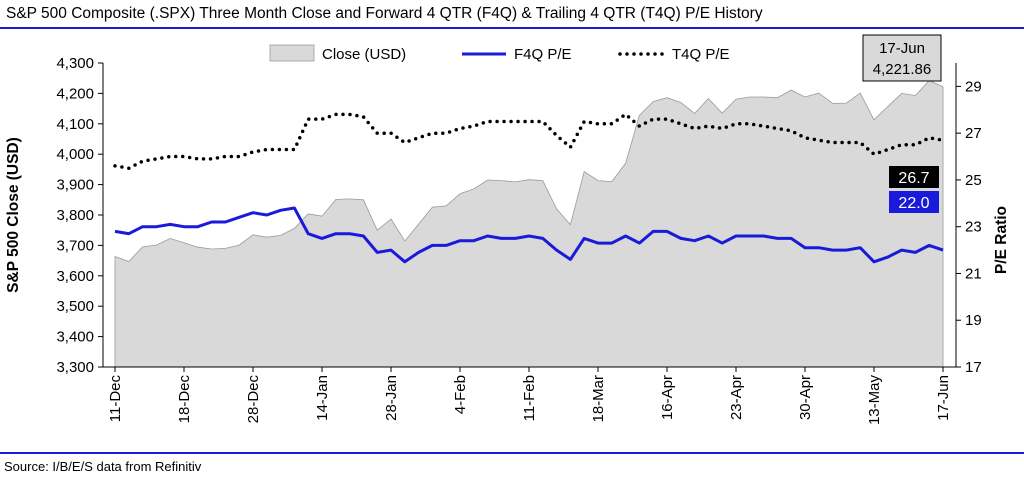 Image resolution: width=1024 pixels, height=481 pixels. Describe the element at coordinates (973, 86) in the screenshot. I see `y2-tick-label: 29` at that location.